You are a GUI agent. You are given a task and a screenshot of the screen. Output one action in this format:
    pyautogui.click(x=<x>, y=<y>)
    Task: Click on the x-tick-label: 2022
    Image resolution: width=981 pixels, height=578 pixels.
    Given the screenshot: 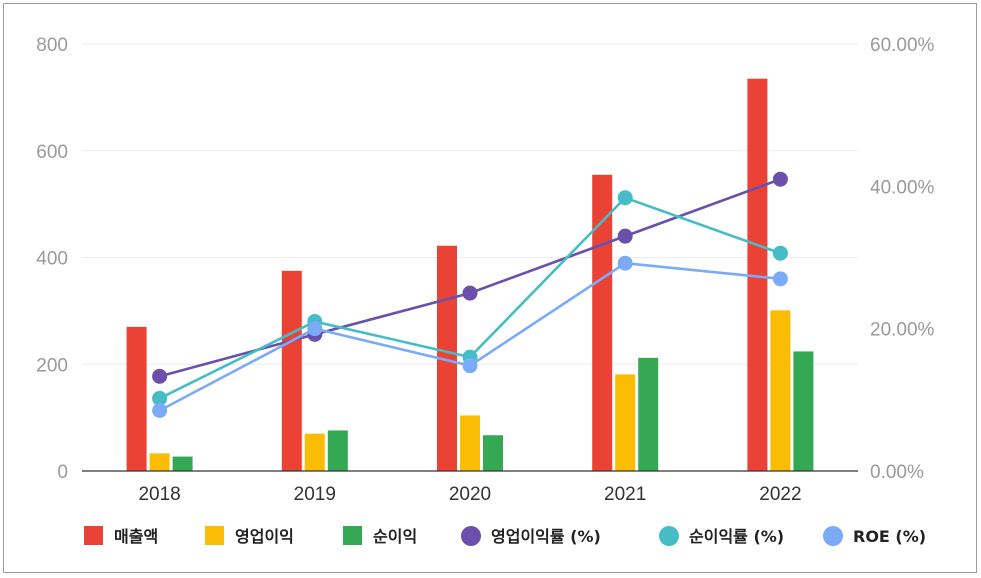 What is the action you would take?
    pyautogui.click(x=780, y=494)
    